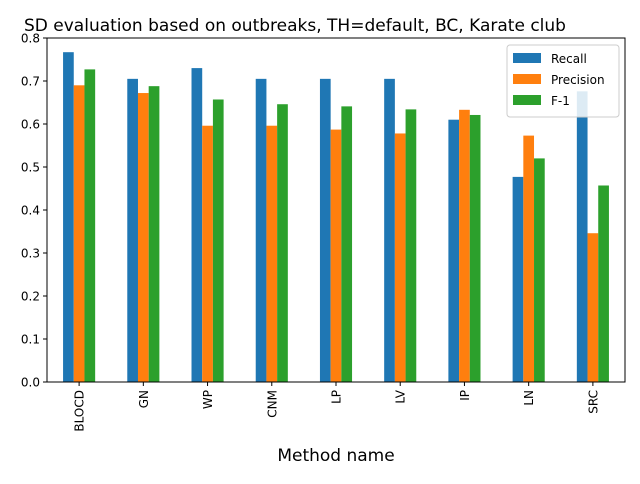 Image resolution: width=640 pixels, height=484 pixels. I want to click on bar-f1-src, so click(603, 283).